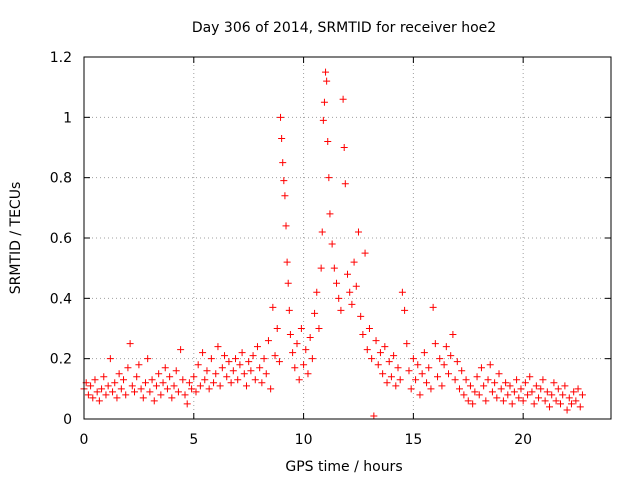  Describe the element at coordinates (61, 299) in the screenshot. I see `y-tick-label: 0.4` at that location.